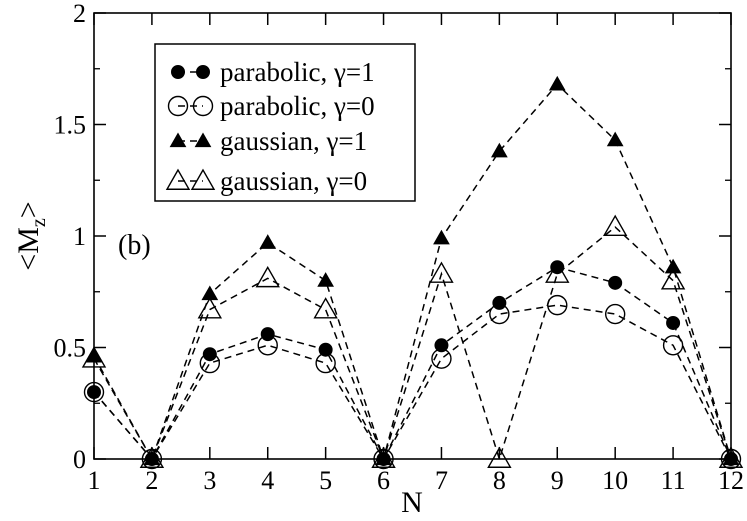 Image resolution: width=747 pixels, height=521 pixels. What do you see at coordinates (297, 72) in the screenshot?
I see `legend-label: parabolic, γ=1` at bounding box center [297, 72].